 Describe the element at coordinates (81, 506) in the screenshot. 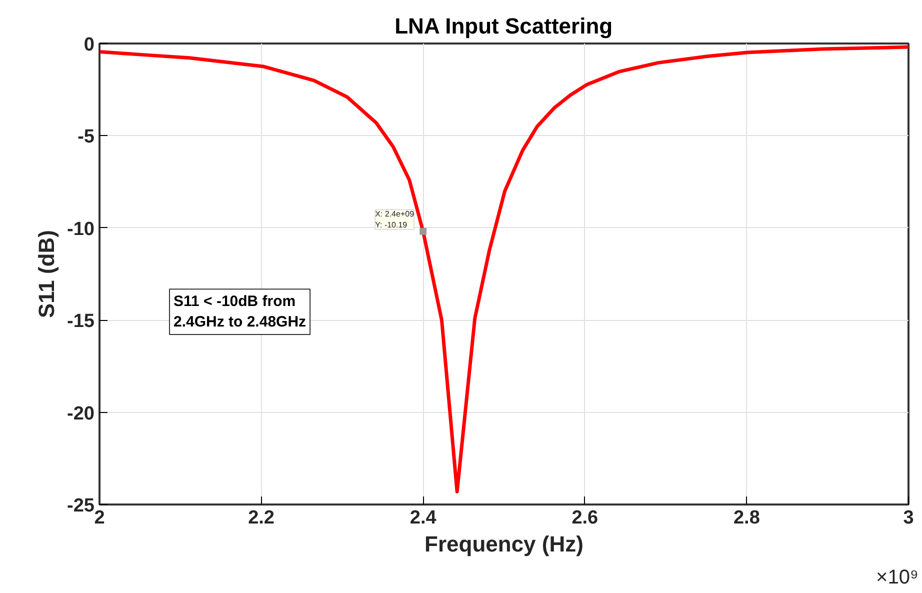

I see `y-tick-label: -25` at that location.